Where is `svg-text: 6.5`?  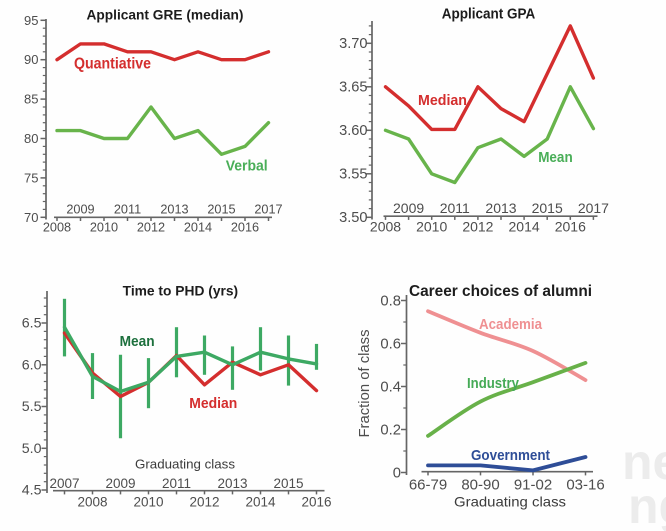 svg-text: 6.5 is located at coordinates (32, 324).